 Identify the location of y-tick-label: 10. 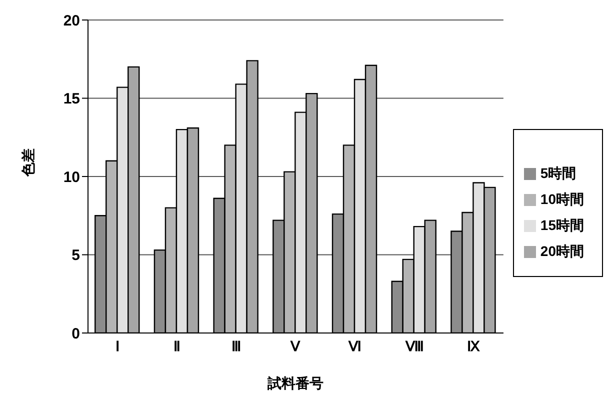
(71, 177).